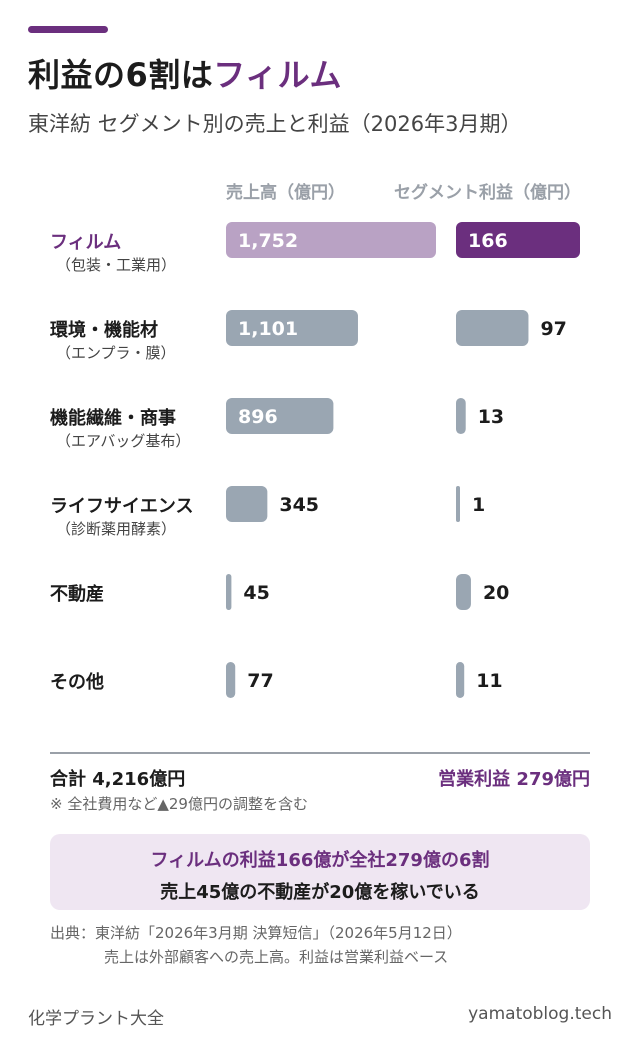 This screenshot has height=1056, width=640. I want to click on row-sub-fiber: （エアバッグ基布）, so click(123, 441).